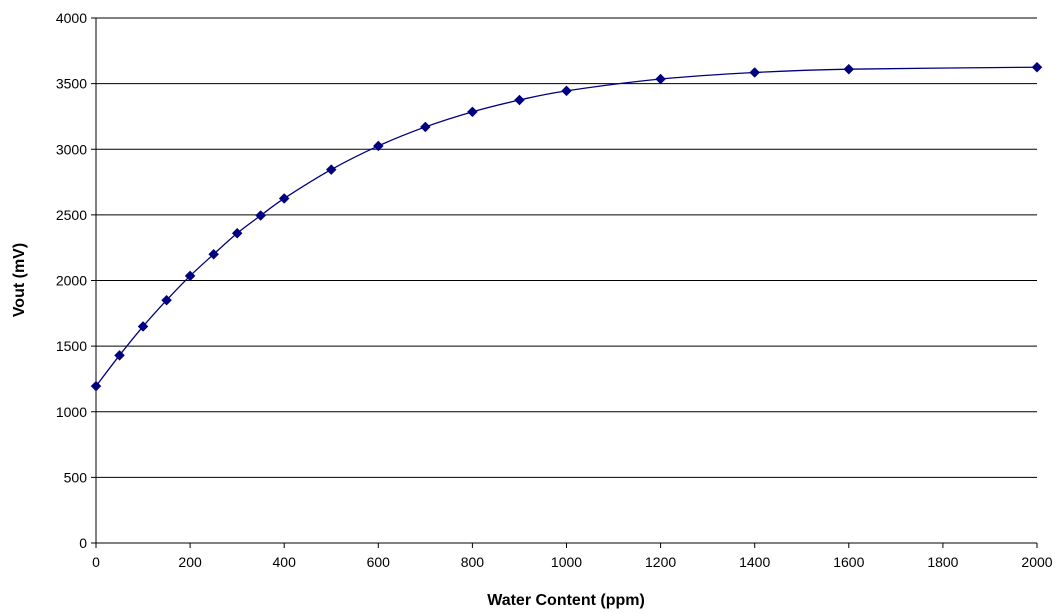  Describe the element at coordinates (848, 562) in the screenshot. I see `x-tick-label: 1600` at that location.